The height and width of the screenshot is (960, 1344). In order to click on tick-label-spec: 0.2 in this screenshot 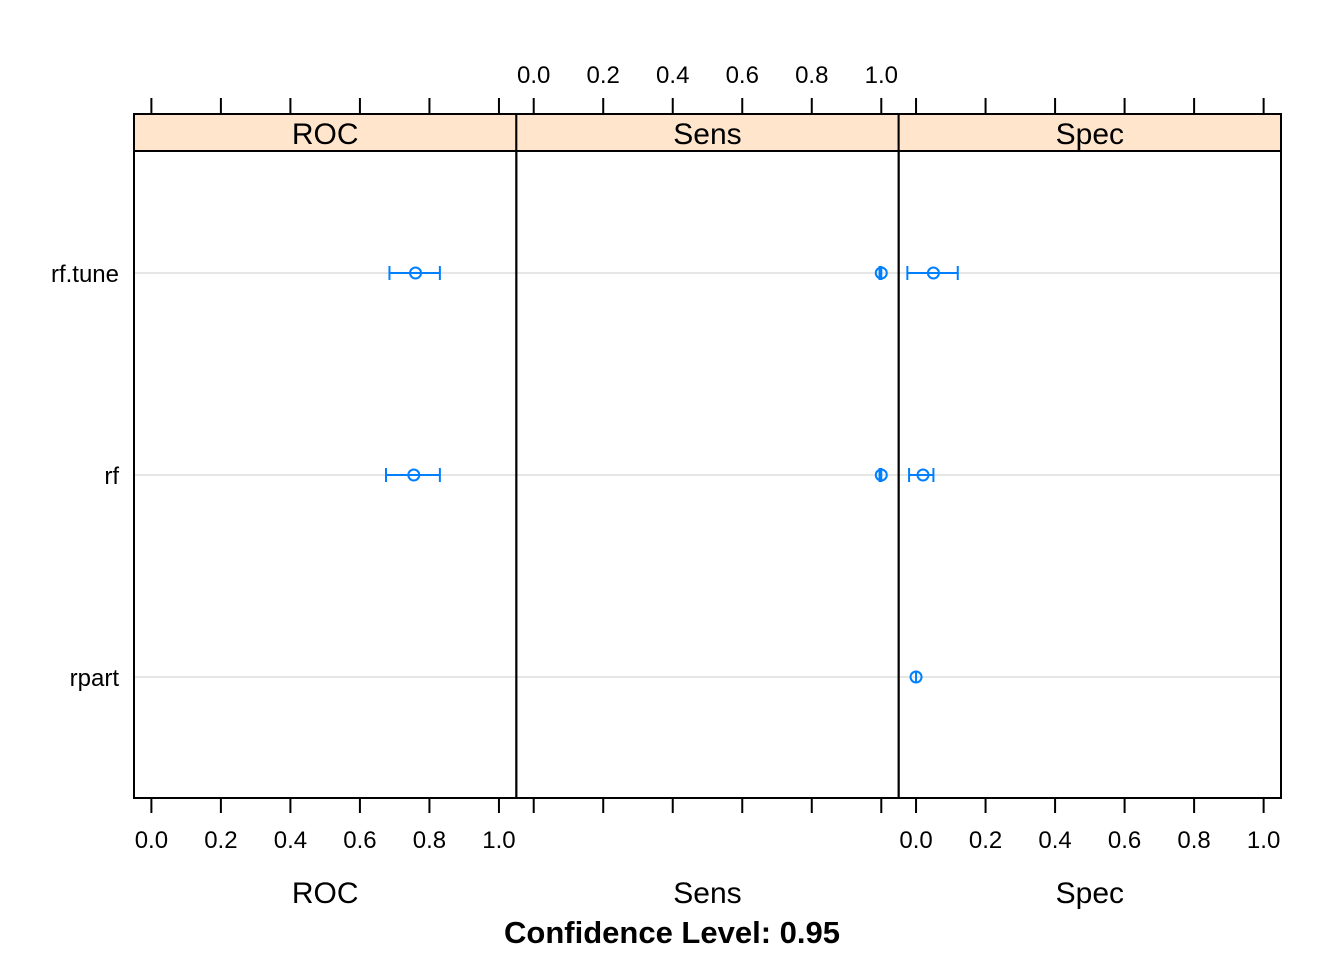, I will do `click(985, 840)`.